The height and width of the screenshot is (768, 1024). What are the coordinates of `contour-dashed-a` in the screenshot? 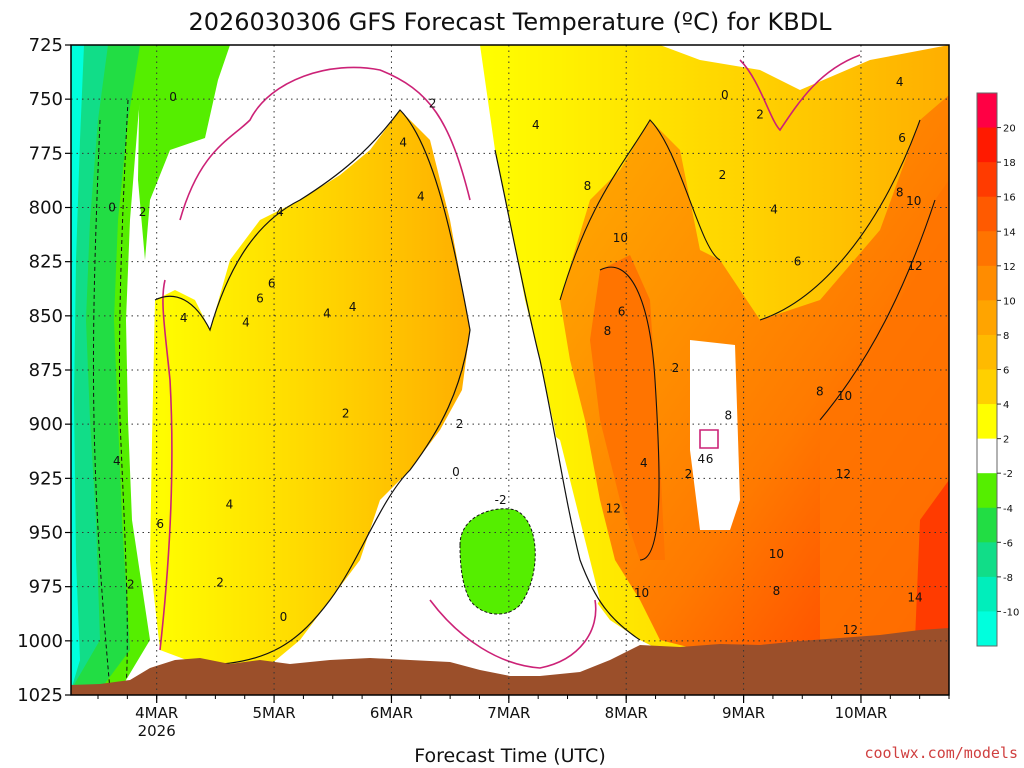 It's located at (101, 405).